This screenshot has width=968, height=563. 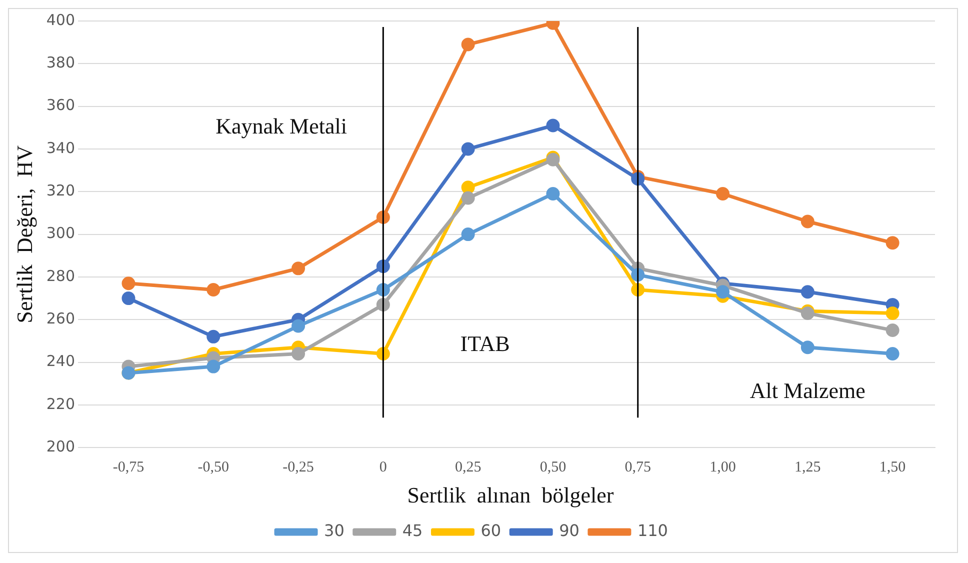 What do you see at coordinates (61, 233) in the screenshot?
I see `y-tick-label: 300` at bounding box center [61, 233].